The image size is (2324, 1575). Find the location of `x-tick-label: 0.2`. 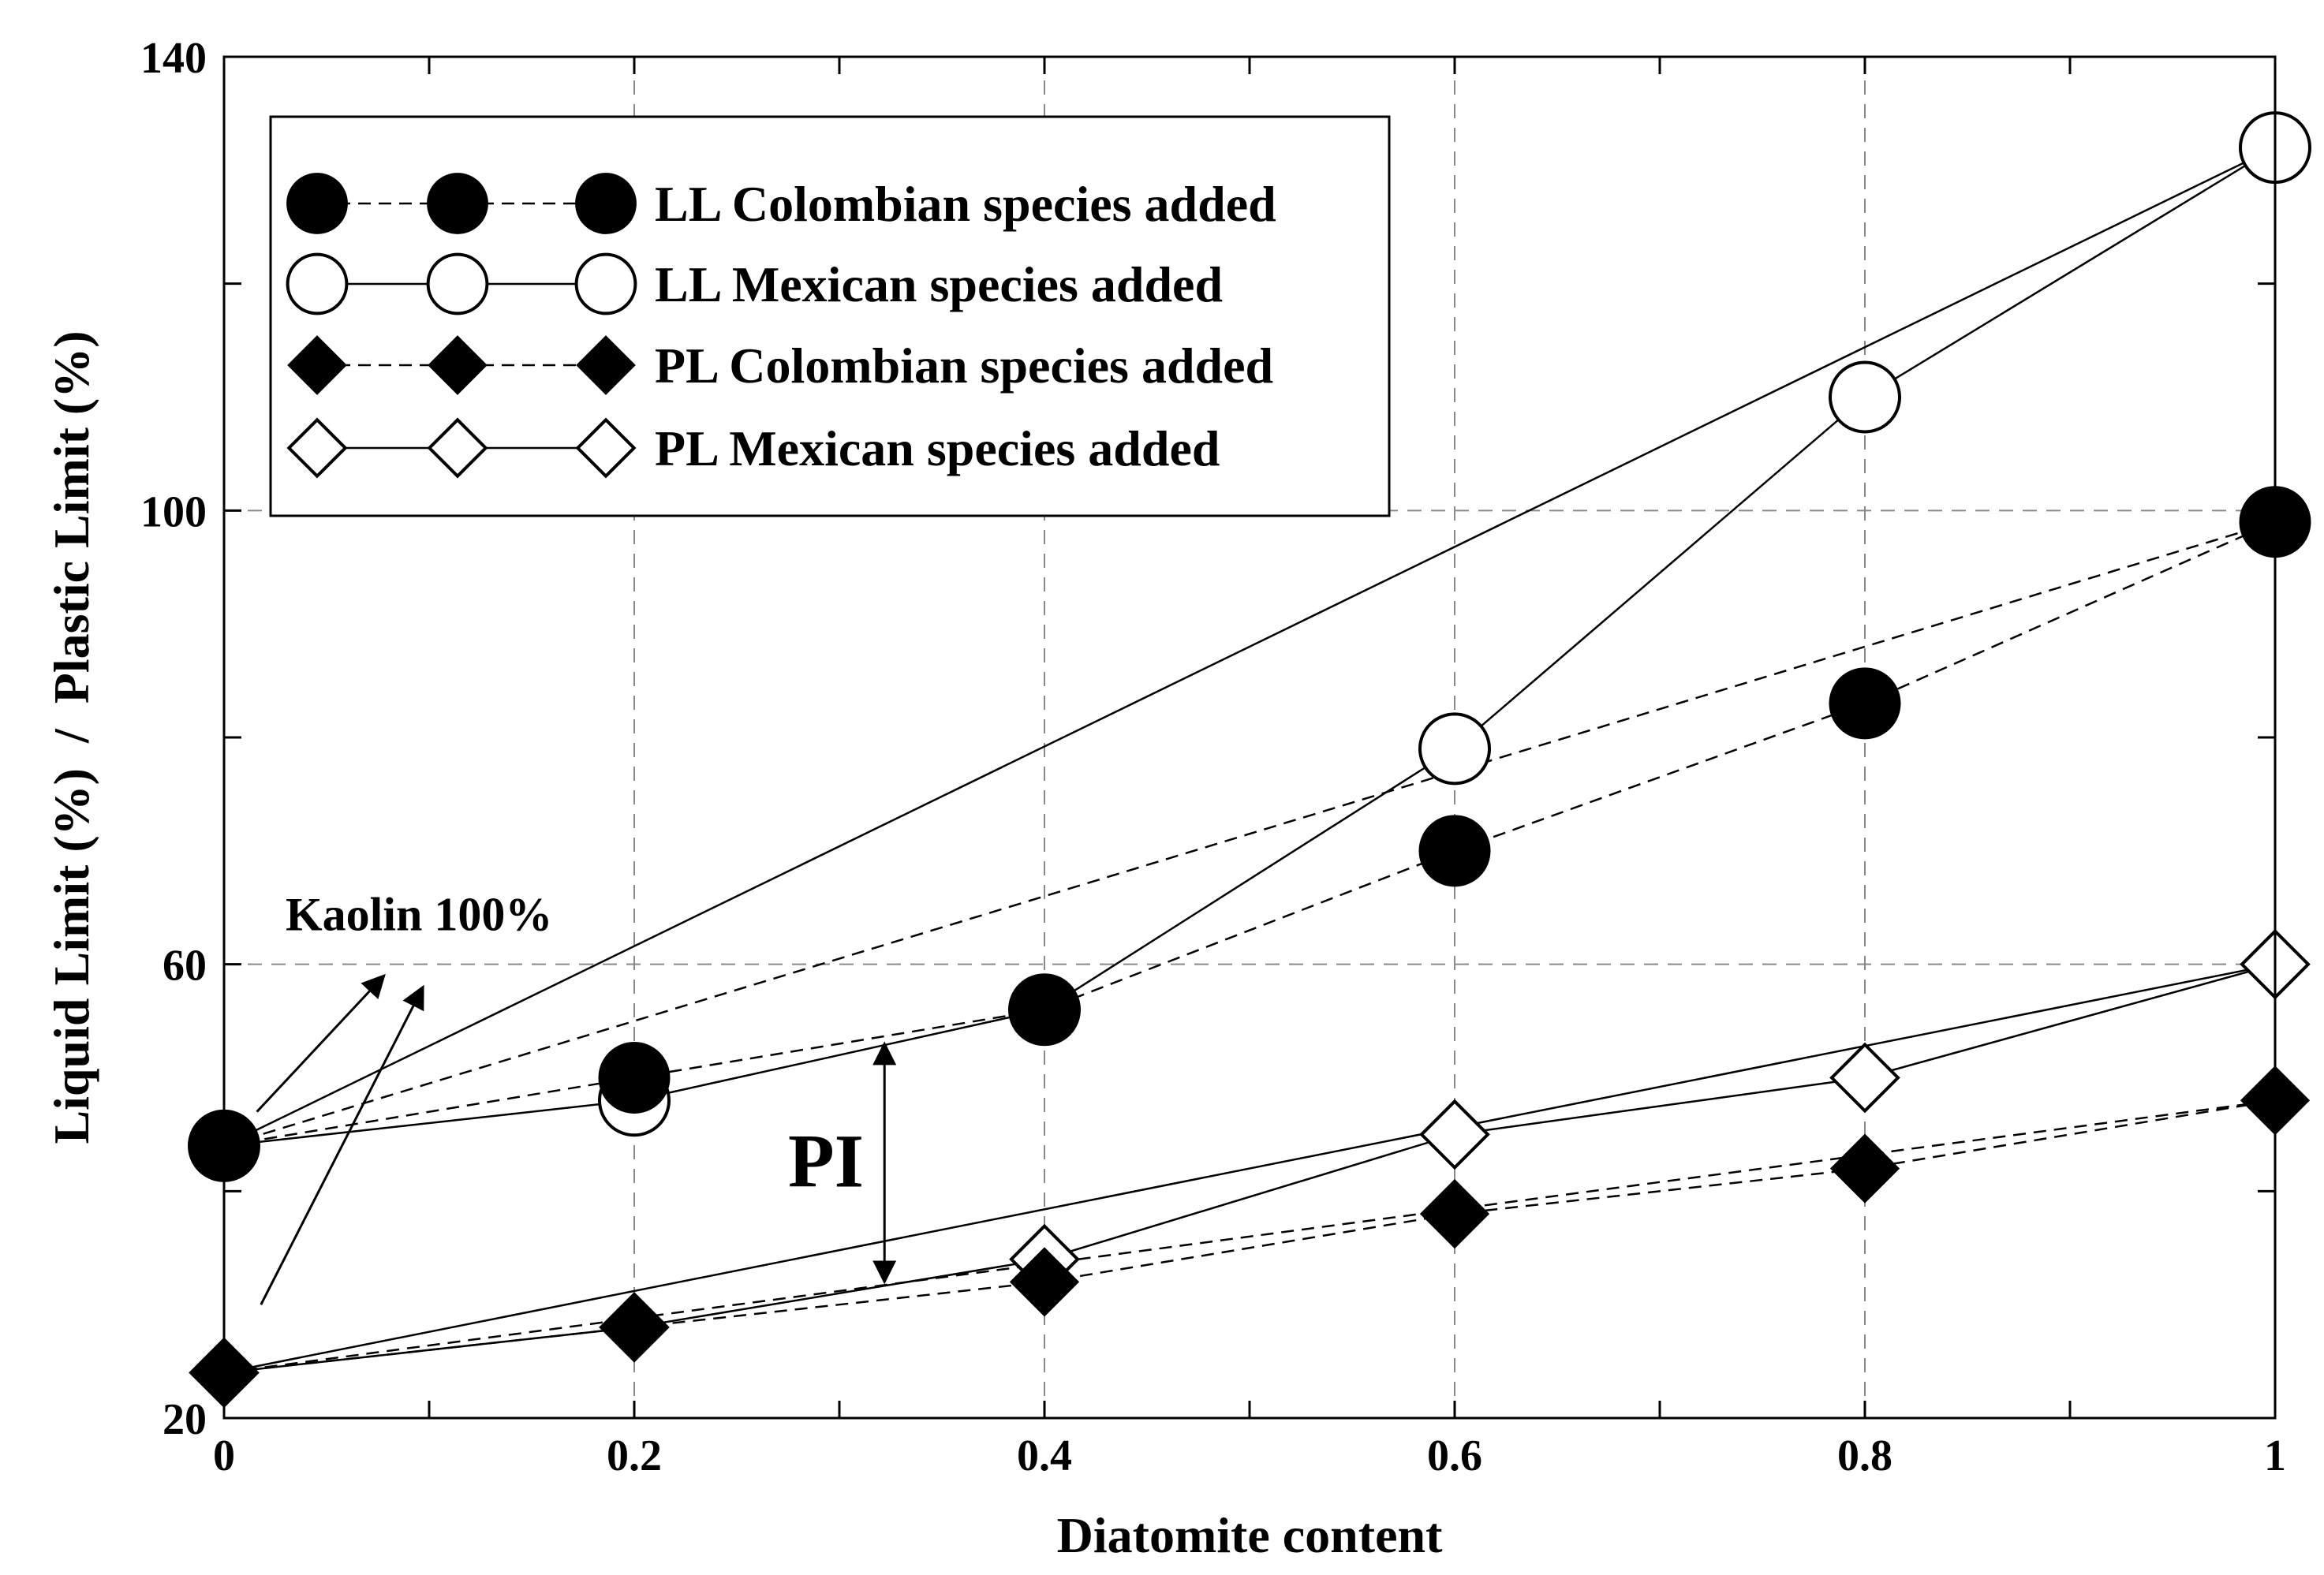

x-tick-label: 0.2 is located at coordinates (635, 1455).